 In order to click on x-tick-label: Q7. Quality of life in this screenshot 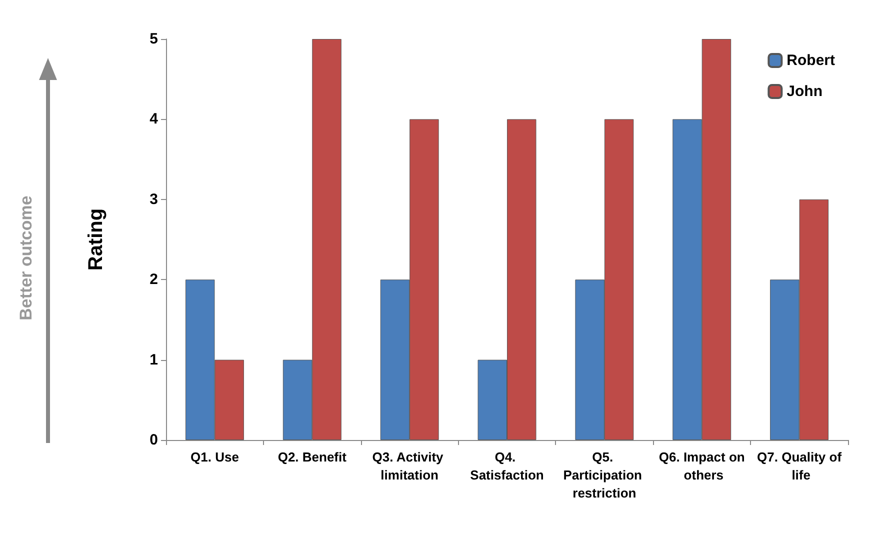, I will do `click(799, 466)`.